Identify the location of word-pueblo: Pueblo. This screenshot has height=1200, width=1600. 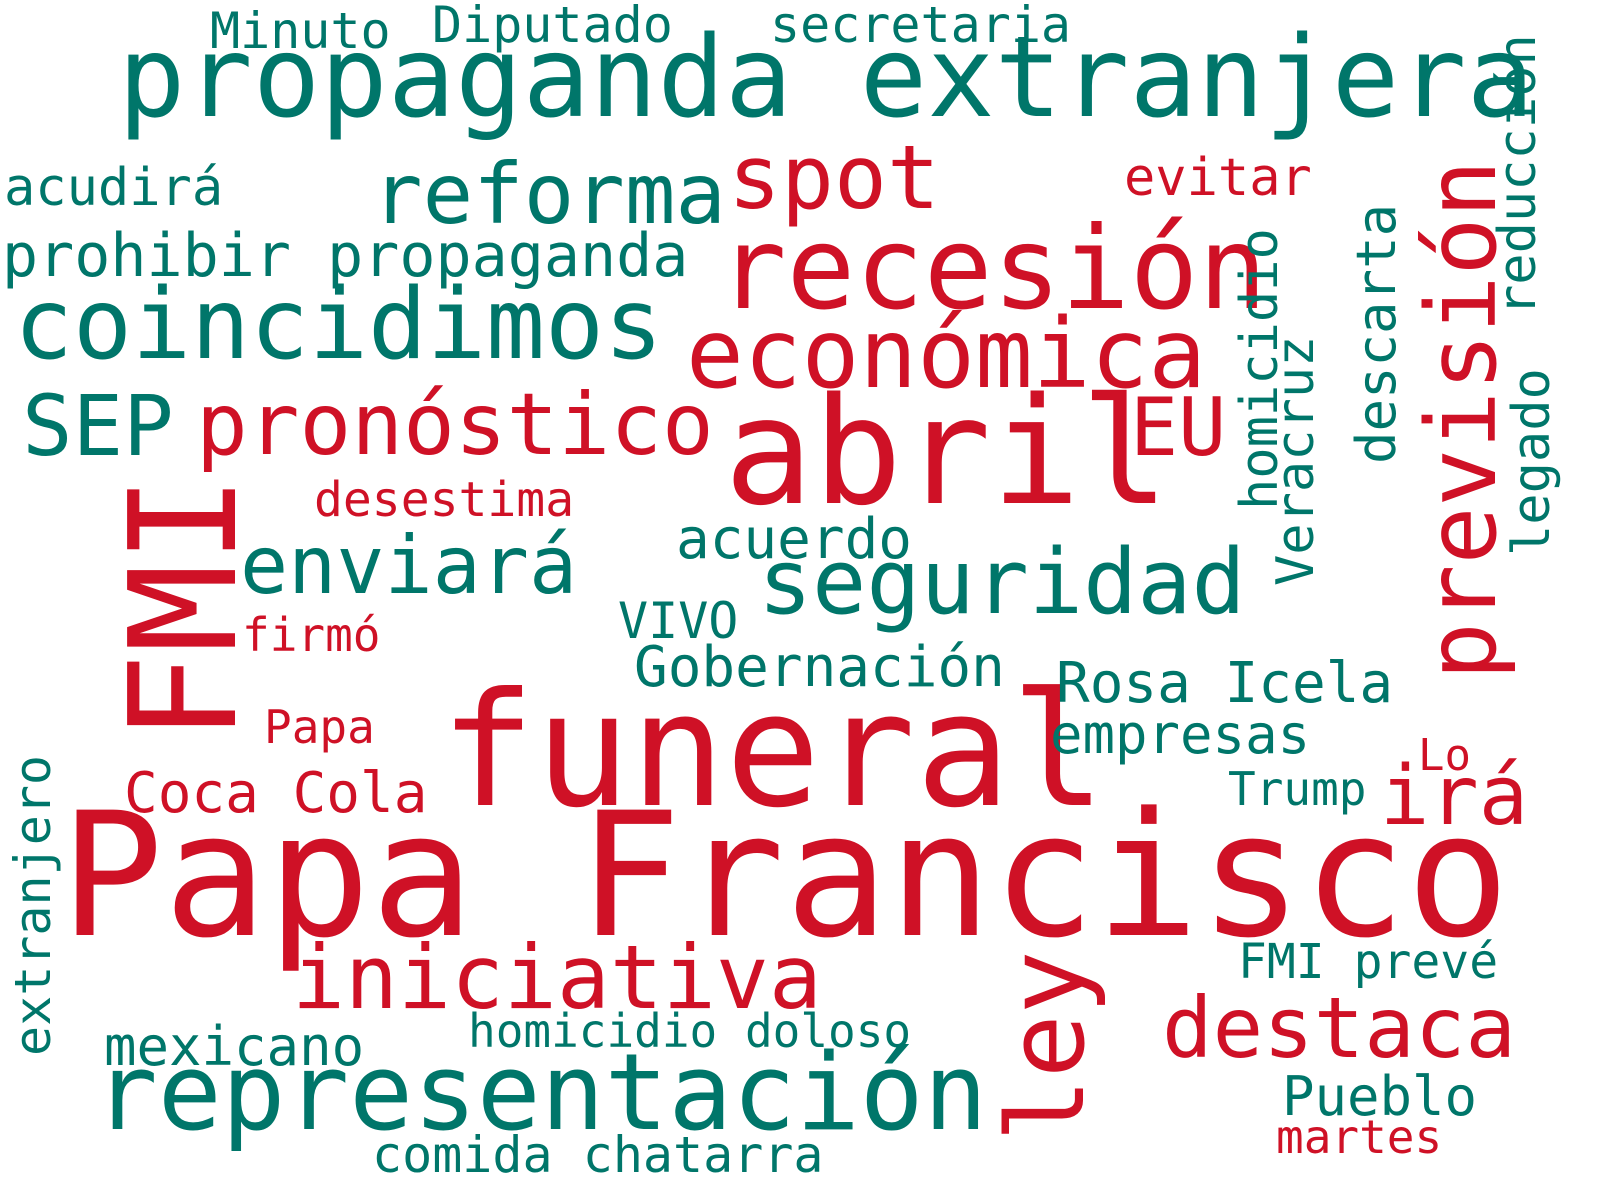
(1380, 1096).